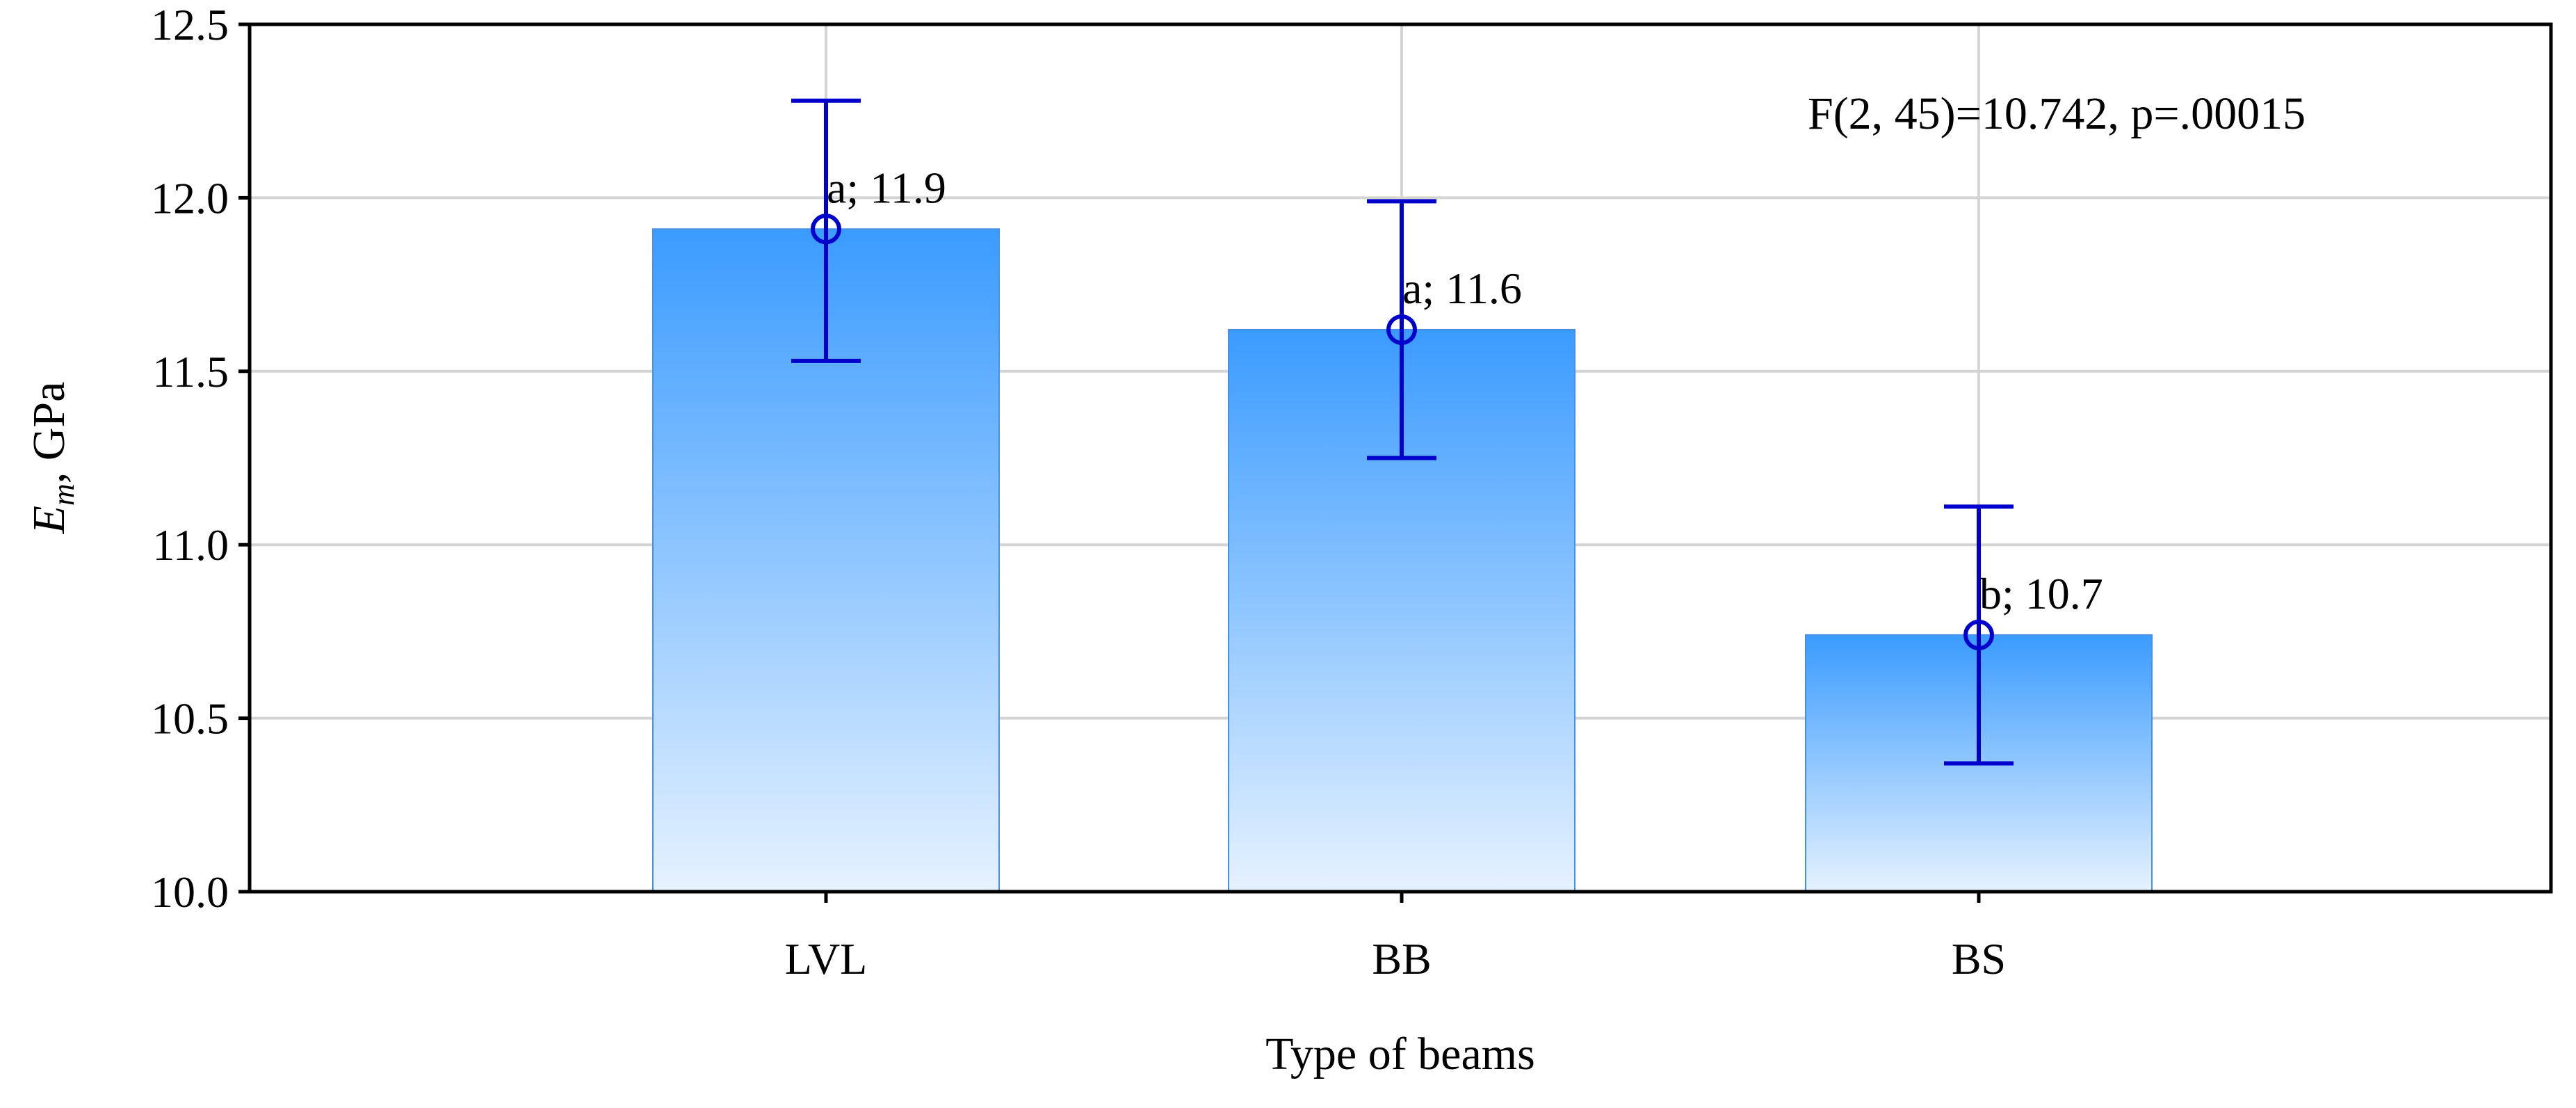 Image resolution: width=2576 pixels, height=1108 pixels. Describe the element at coordinates (1462, 288) in the screenshot. I see `bar-label-bb: a; 11.6` at that location.